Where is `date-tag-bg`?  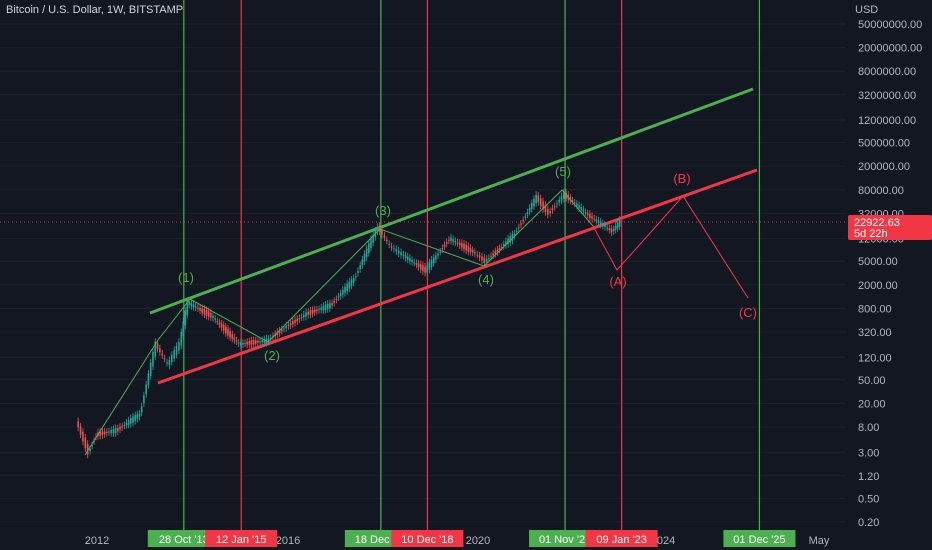 date-tag-bg is located at coordinates (621, 538).